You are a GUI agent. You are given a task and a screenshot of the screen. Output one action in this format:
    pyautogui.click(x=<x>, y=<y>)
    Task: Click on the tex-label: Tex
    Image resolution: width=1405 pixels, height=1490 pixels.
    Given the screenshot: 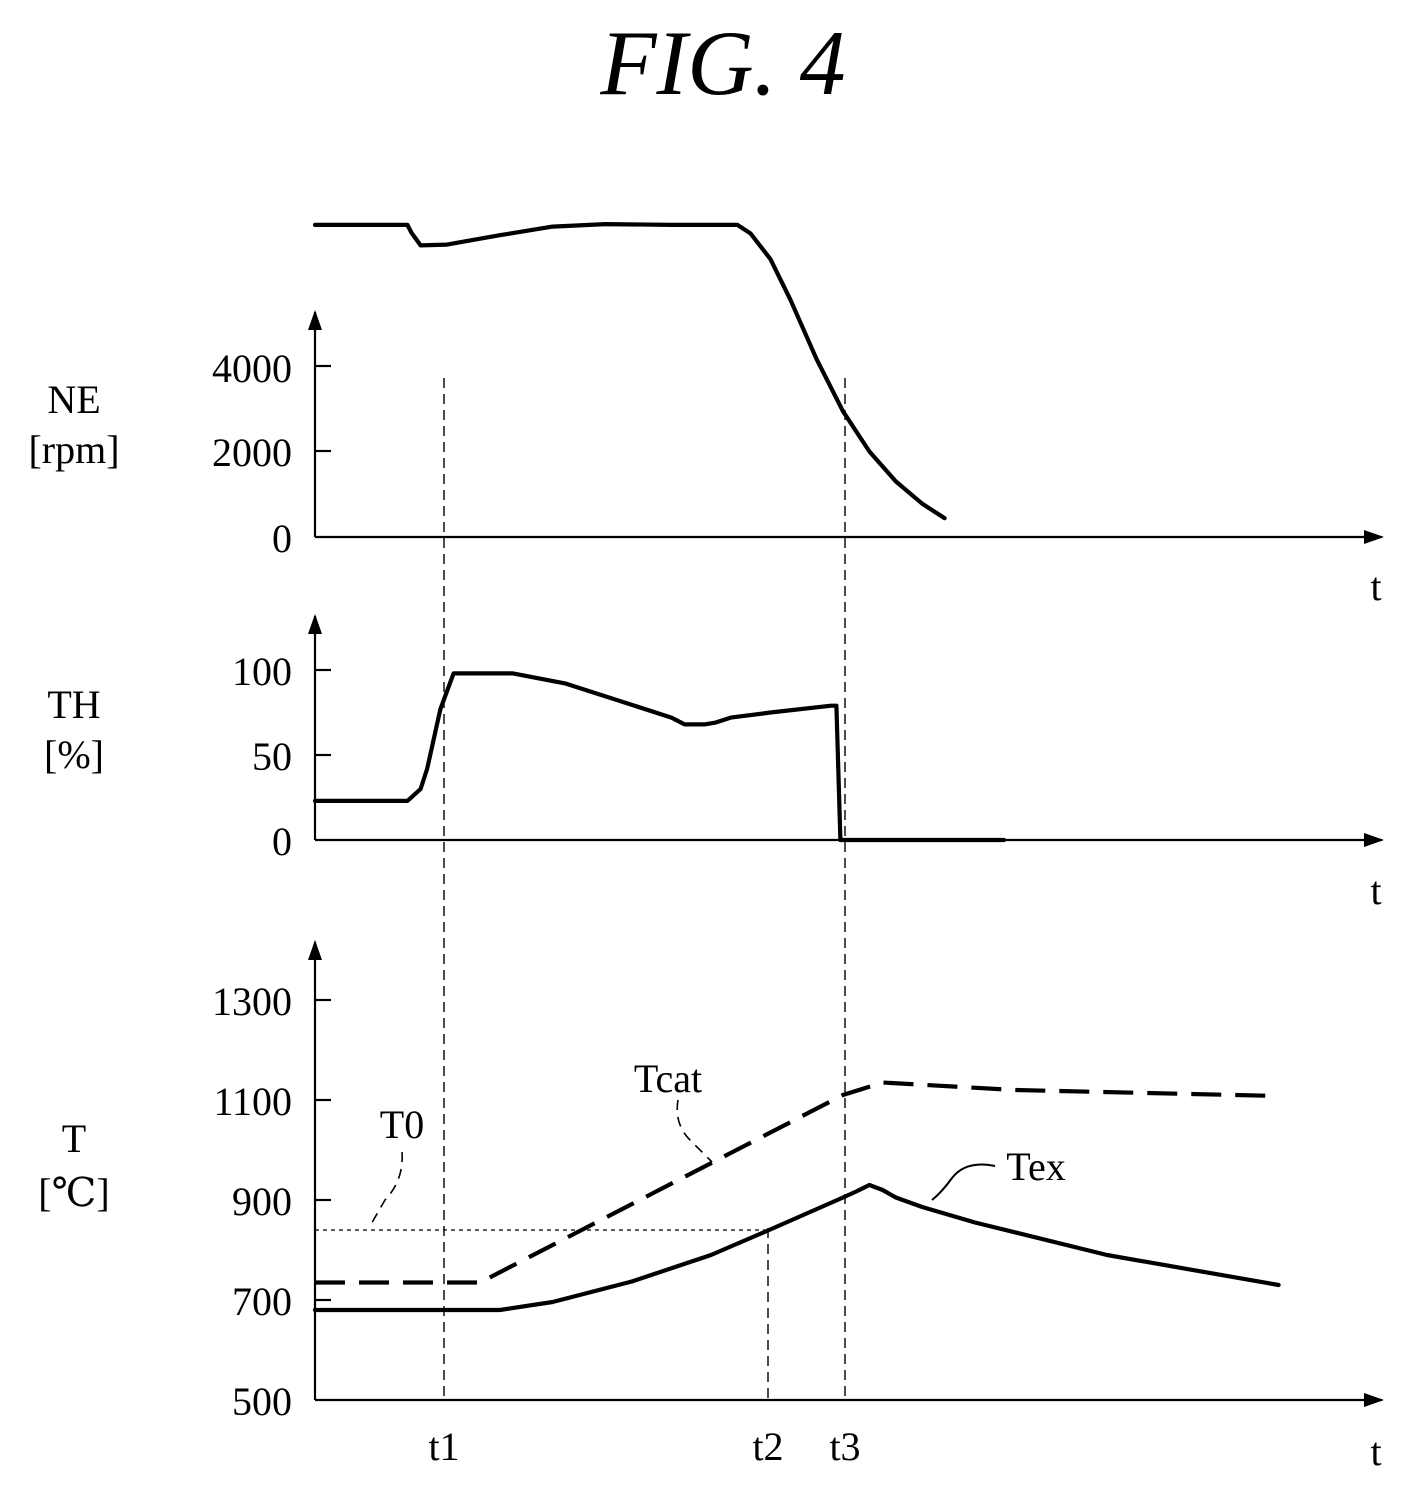 What is the action you would take?
    pyautogui.click(x=1035, y=1166)
    